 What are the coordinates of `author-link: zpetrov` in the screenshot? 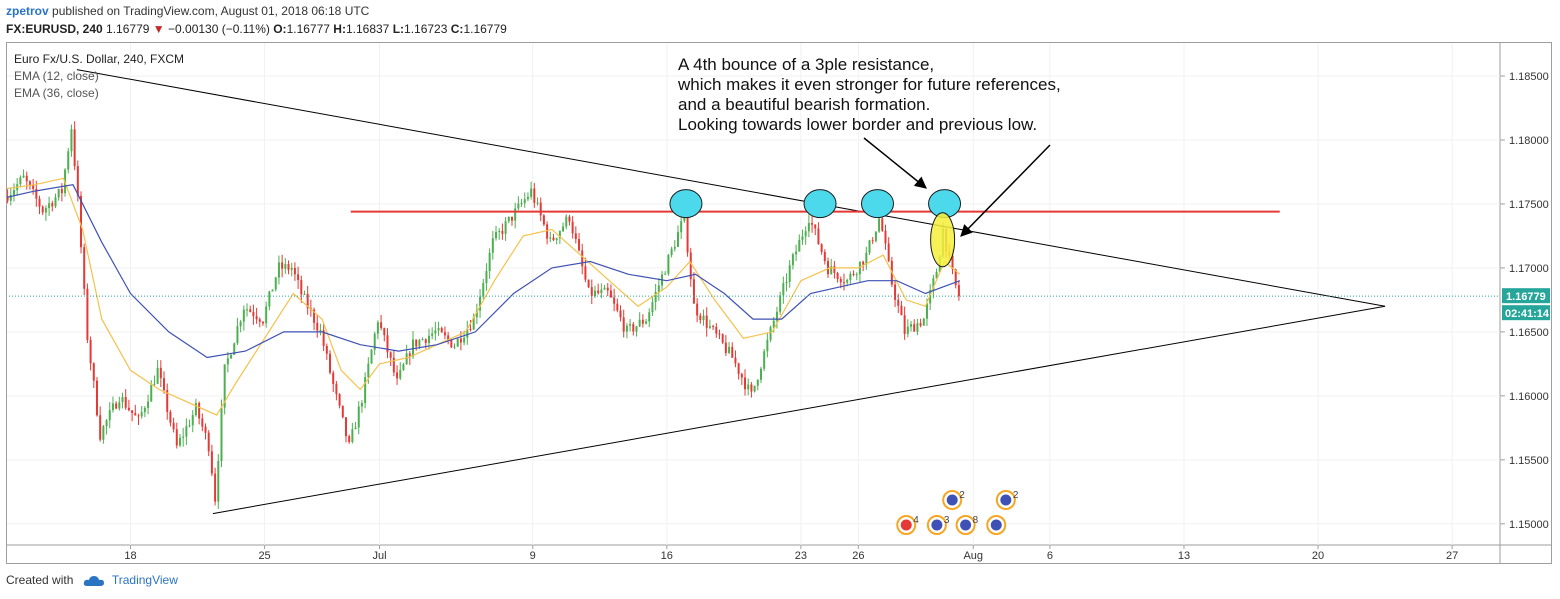 It's located at (27, 11).